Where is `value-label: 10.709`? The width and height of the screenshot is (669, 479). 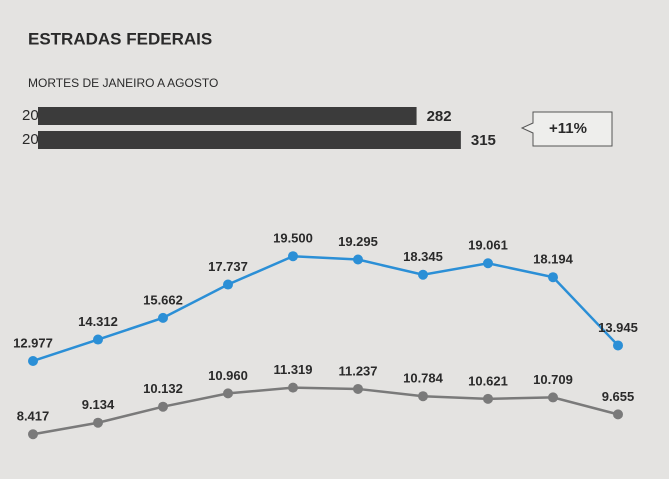 value-label: 10.709 is located at coordinates (553, 379).